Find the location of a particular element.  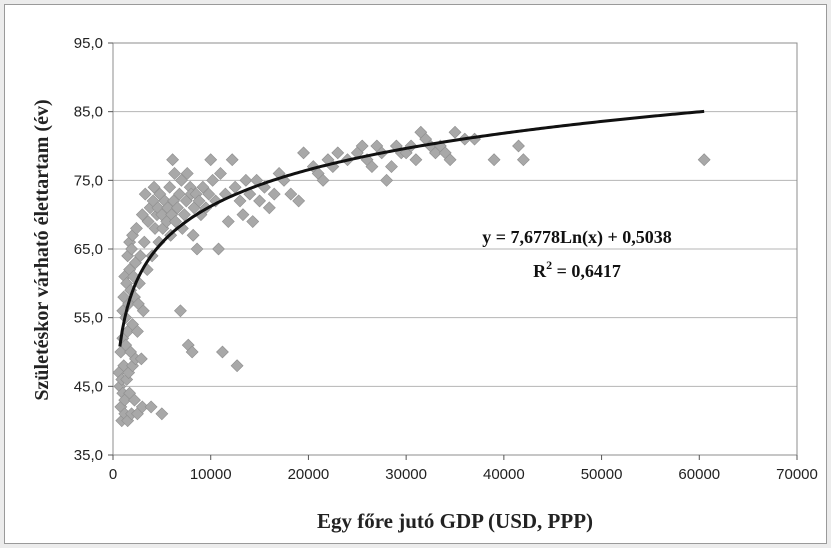

r-squared-label: R2 = 0,6417 is located at coordinates (577, 269).